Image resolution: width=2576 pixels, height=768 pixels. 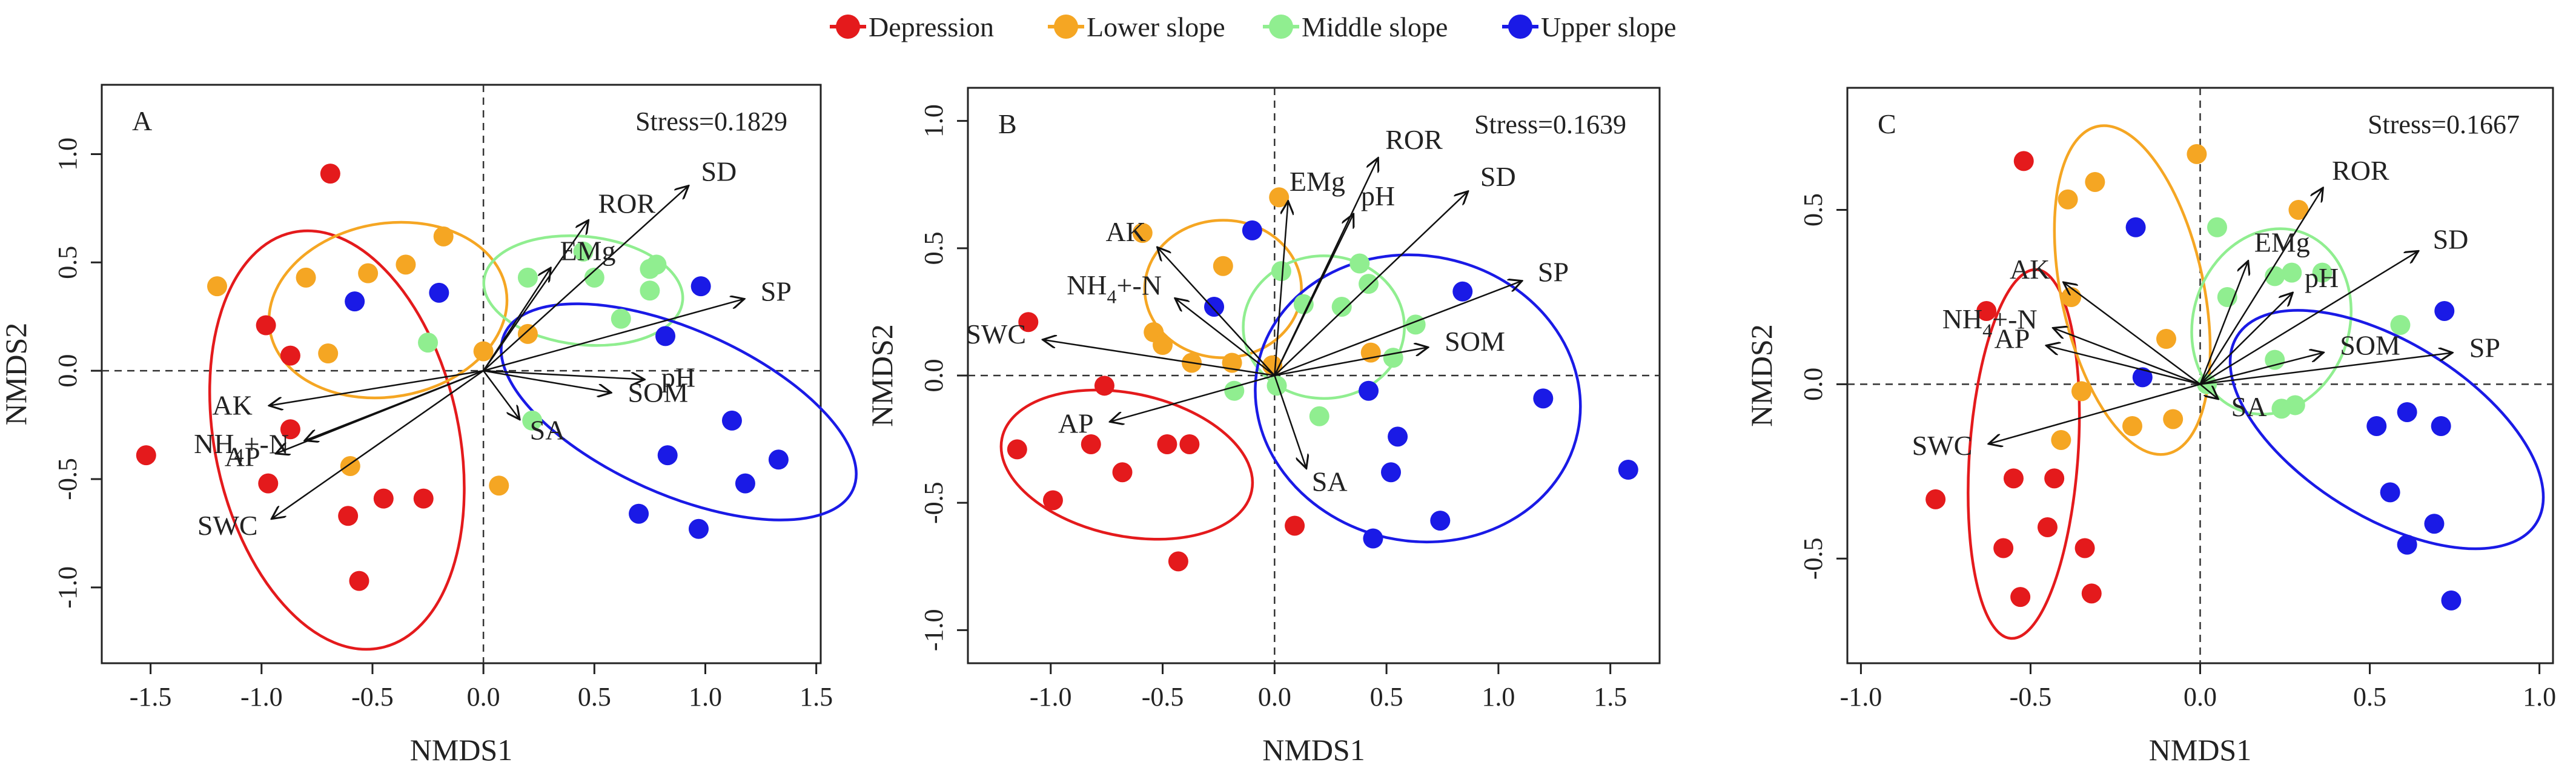 I want to click on legend-item-depression: Depression, so click(x=912, y=27).